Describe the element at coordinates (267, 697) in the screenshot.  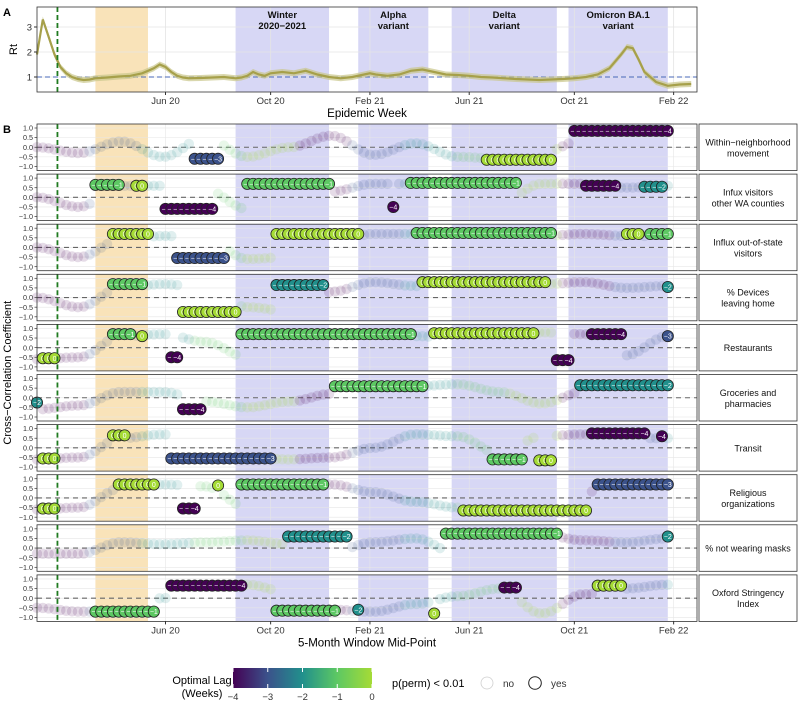
I see `colorbar-tick-label: −3` at that location.